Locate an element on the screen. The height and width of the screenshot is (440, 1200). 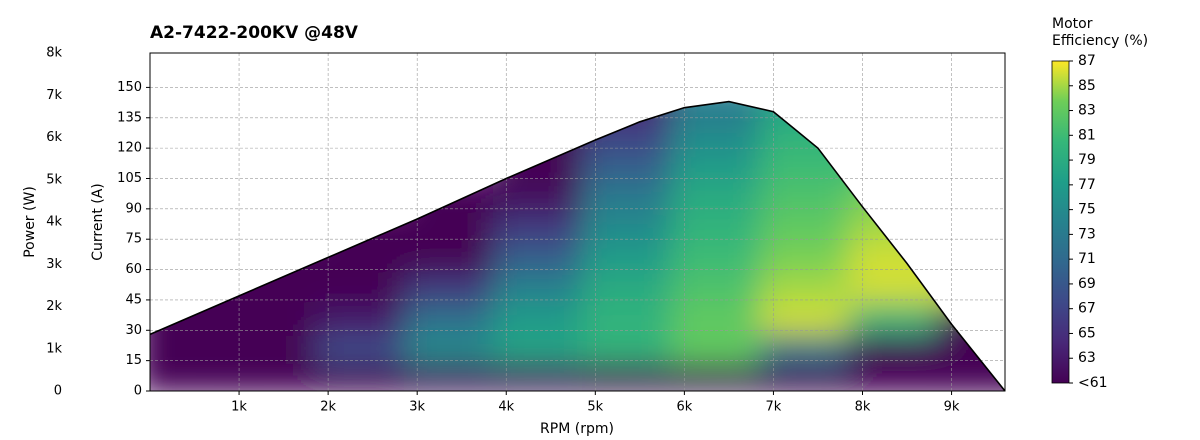
x-tick-label: 4k is located at coordinates (506, 407).